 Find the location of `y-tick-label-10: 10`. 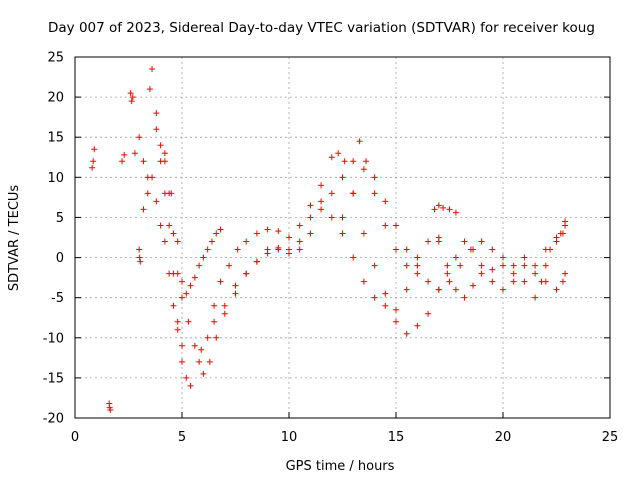

y-tick-label-10: 10 is located at coordinates (55, 178).